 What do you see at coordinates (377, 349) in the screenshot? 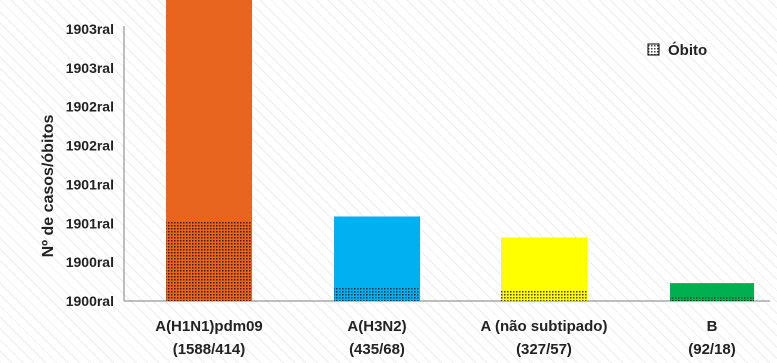
I see `category-label: (435/68)` at bounding box center [377, 349].